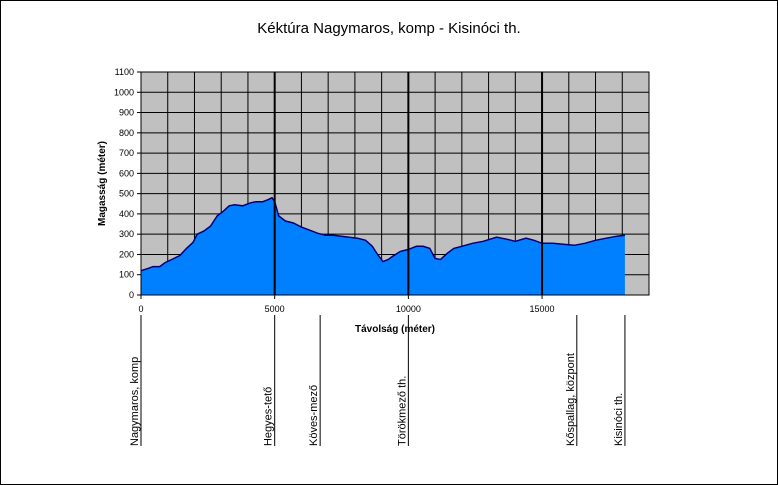 The image size is (778, 485). Describe the element at coordinates (126, 113) in the screenshot. I see `y-tick-label: 900` at that location.